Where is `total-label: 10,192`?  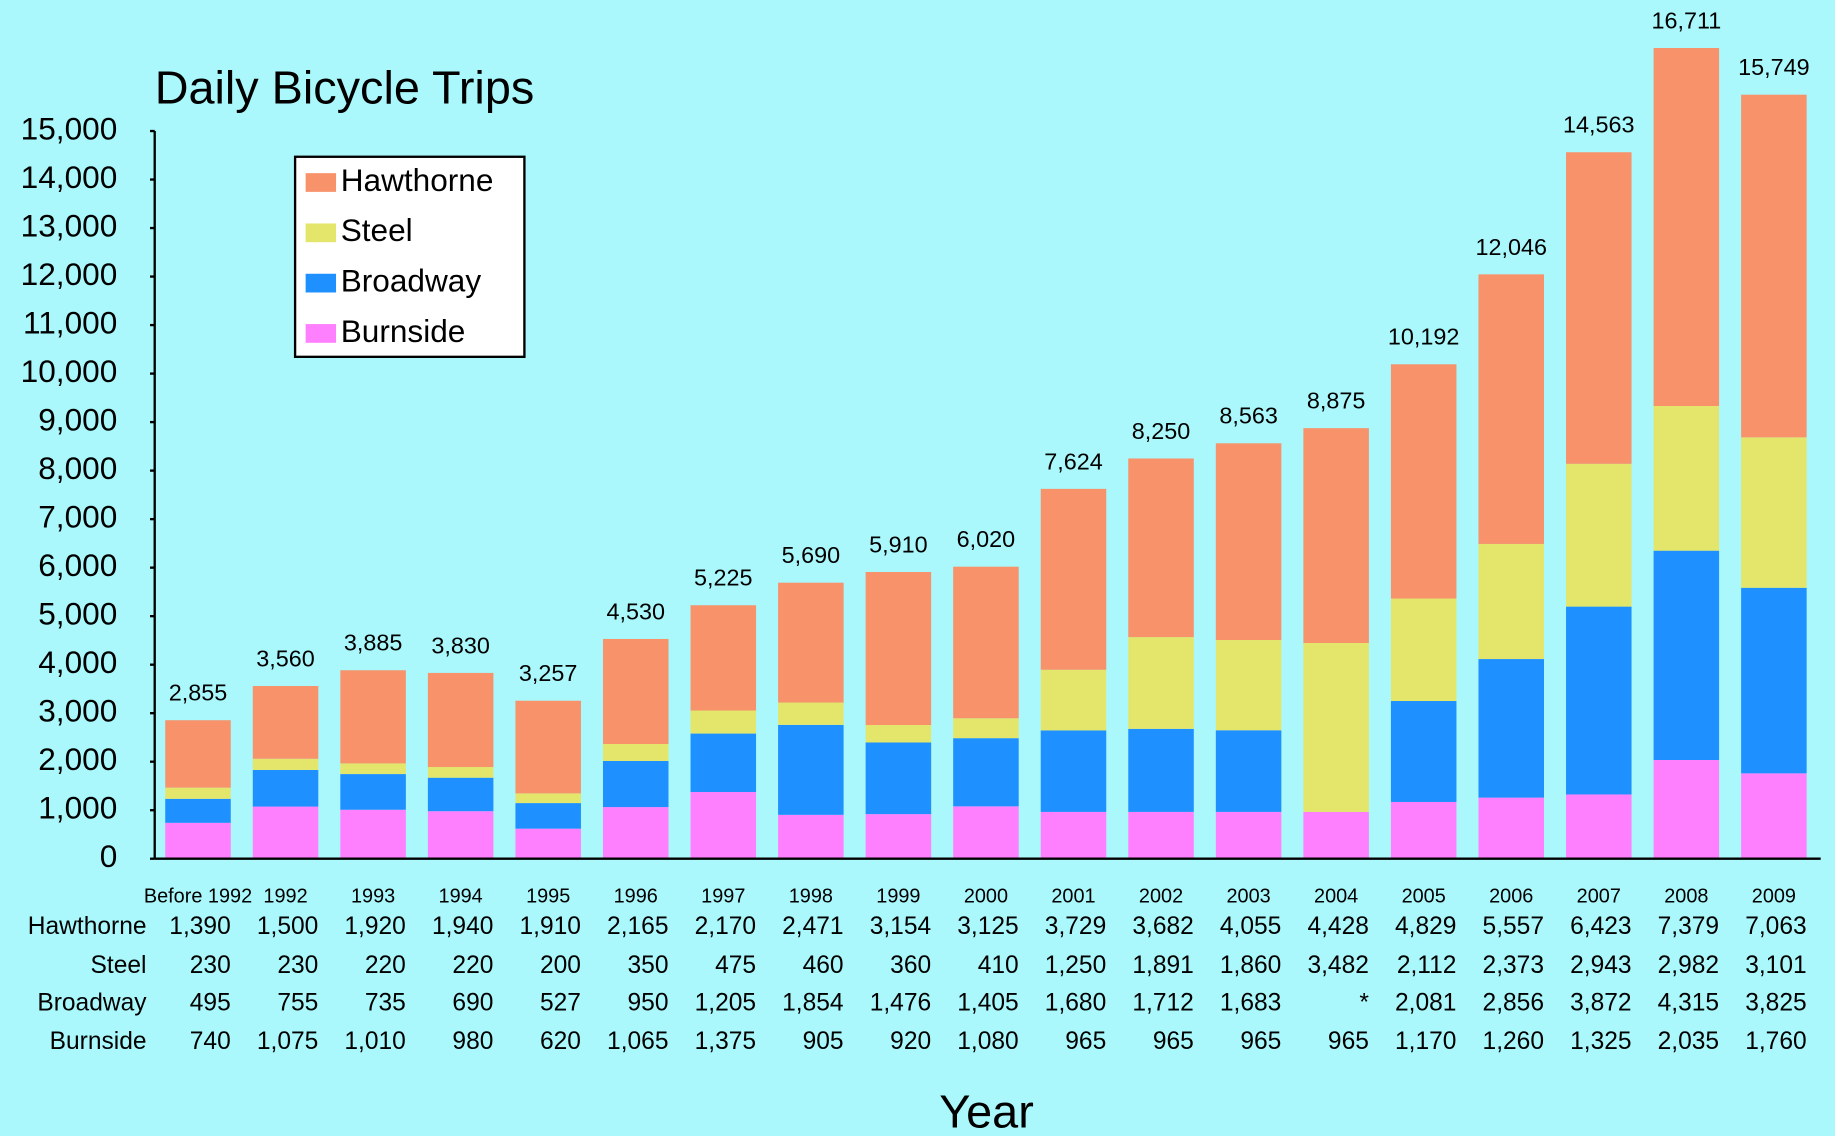
total-label: 10,192 is located at coordinates (1424, 337).